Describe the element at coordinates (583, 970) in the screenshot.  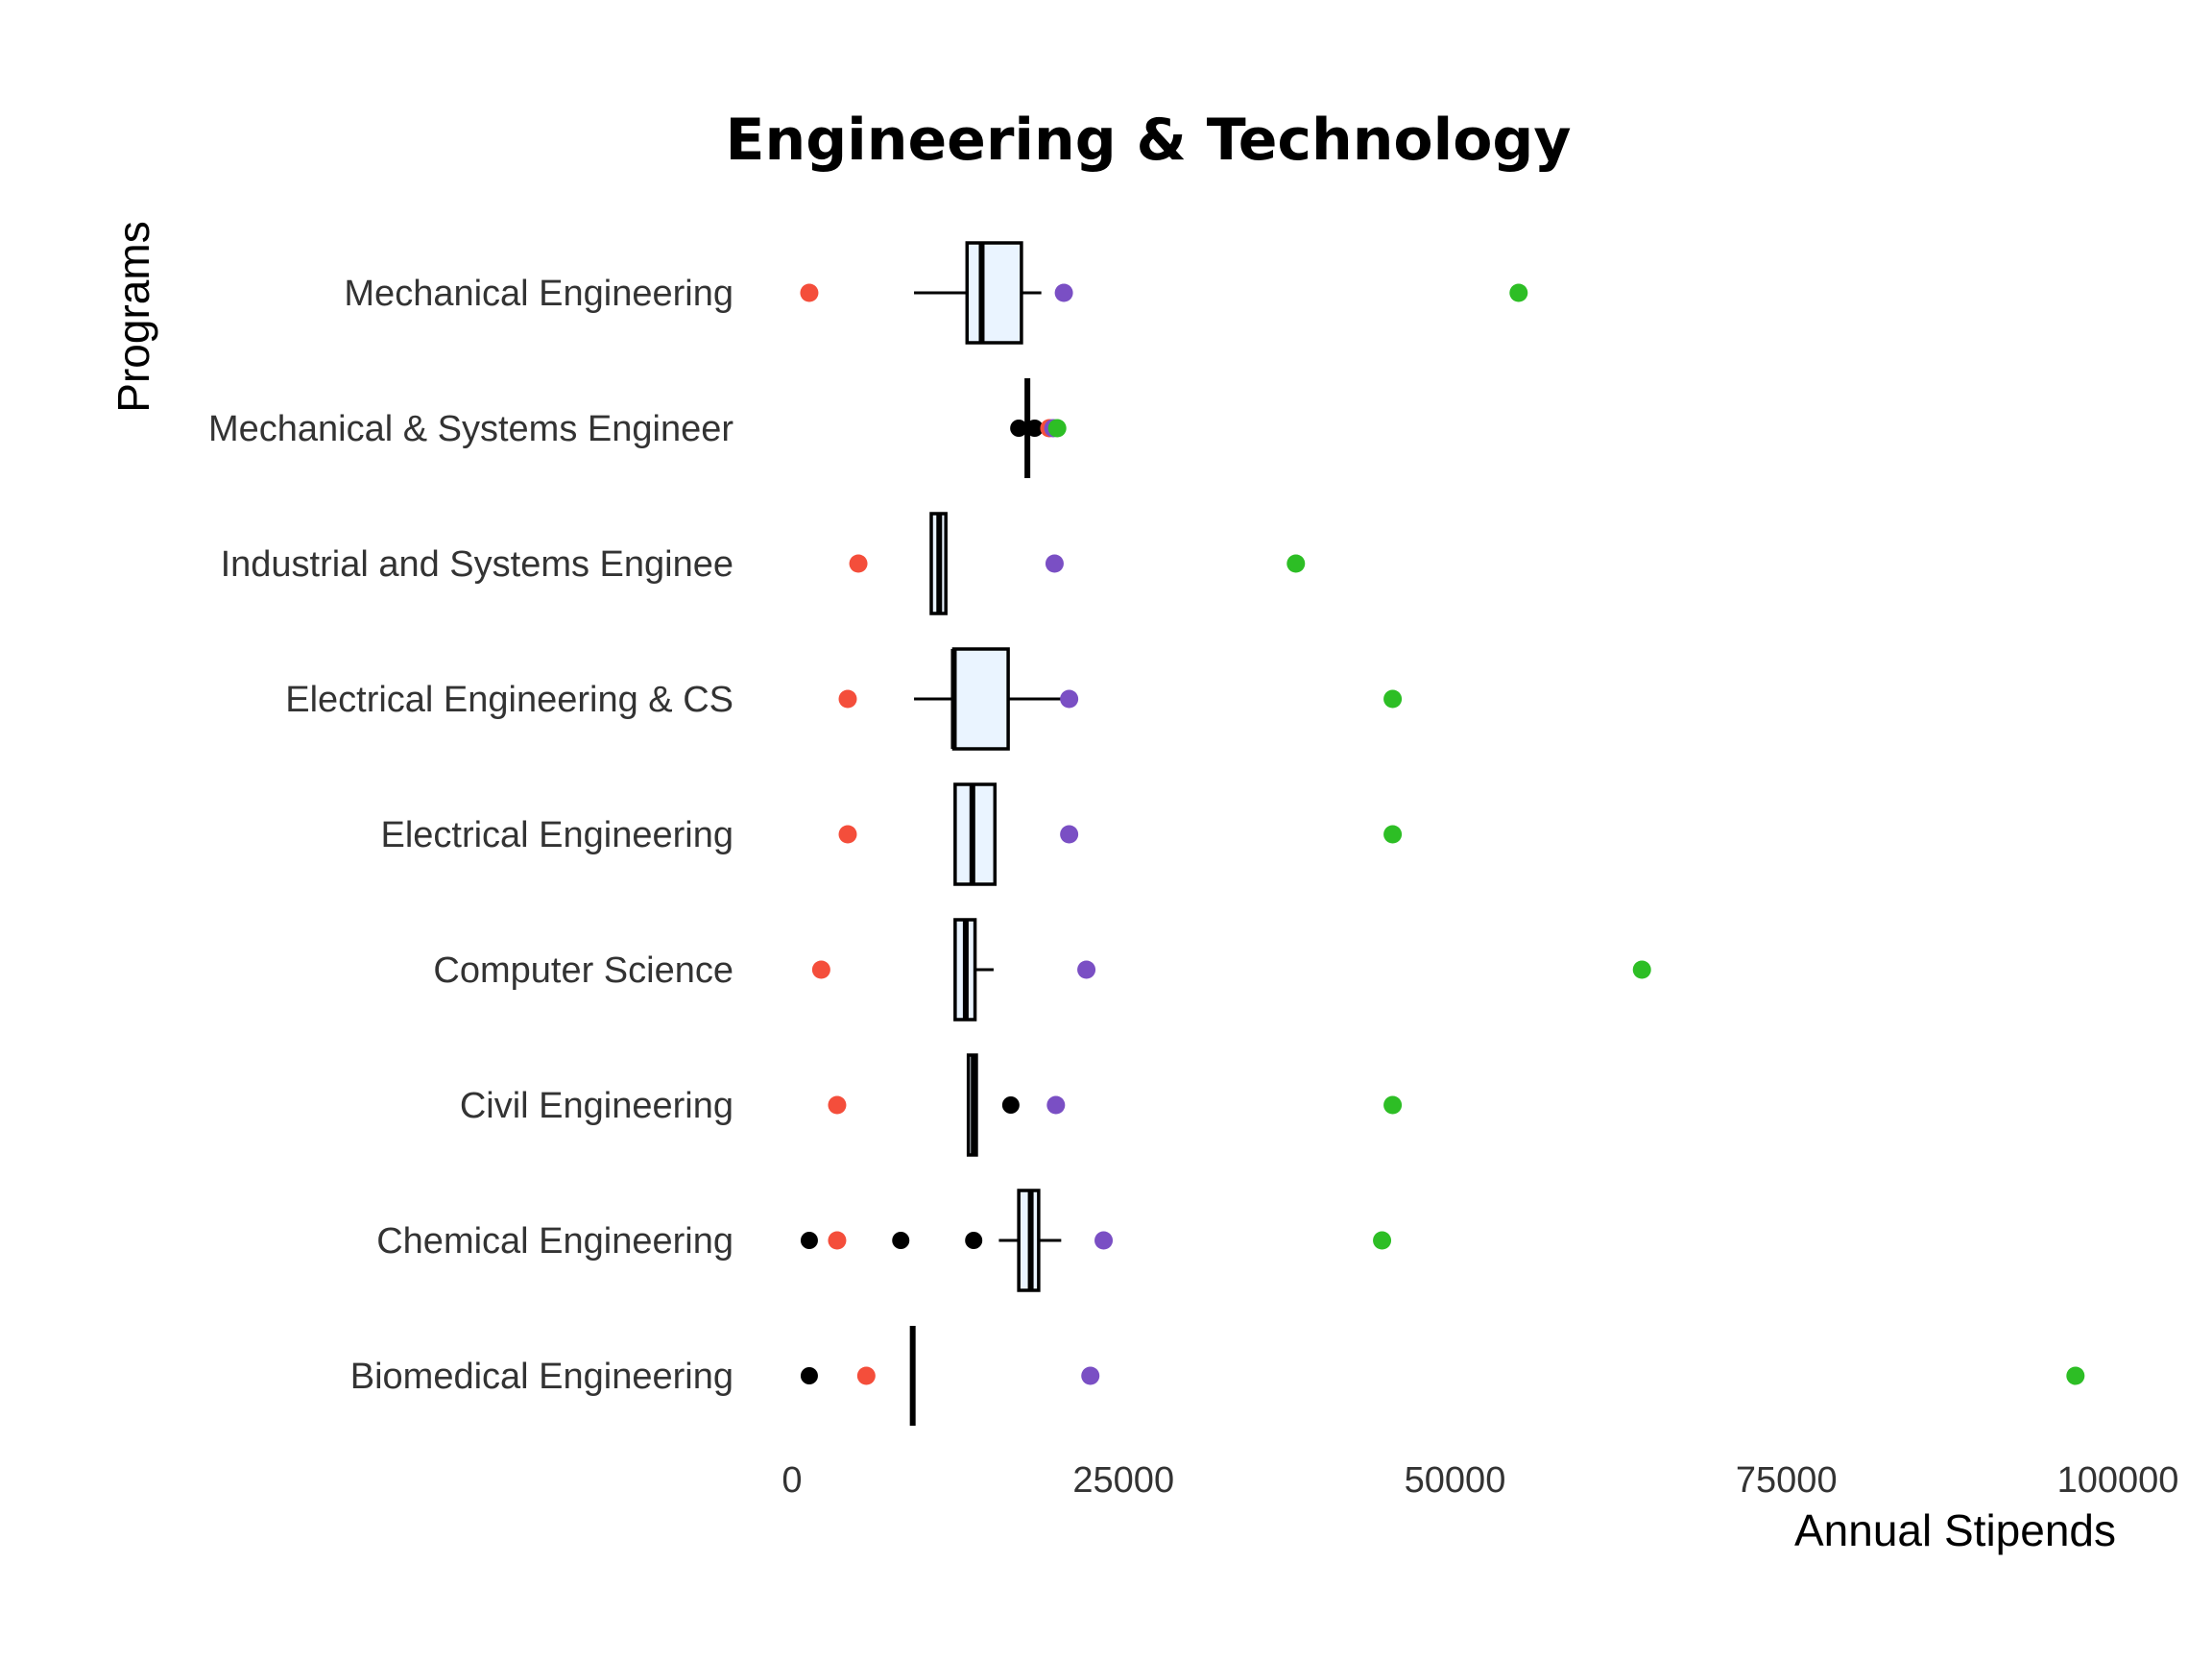
I see `category-label: Computer Science` at that location.